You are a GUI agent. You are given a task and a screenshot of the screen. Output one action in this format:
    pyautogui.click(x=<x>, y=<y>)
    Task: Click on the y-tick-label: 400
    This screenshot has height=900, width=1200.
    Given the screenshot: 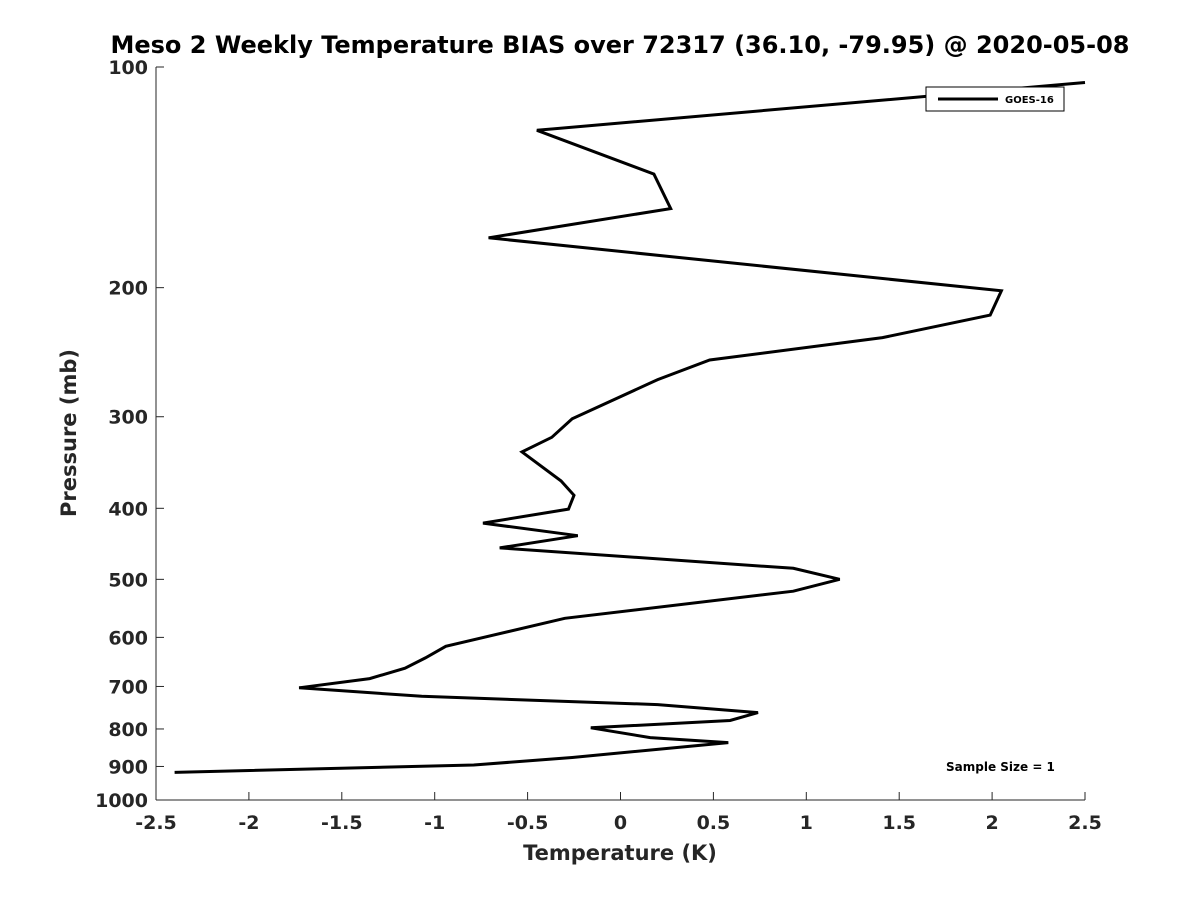 What is the action you would take?
    pyautogui.click(x=128, y=509)
    